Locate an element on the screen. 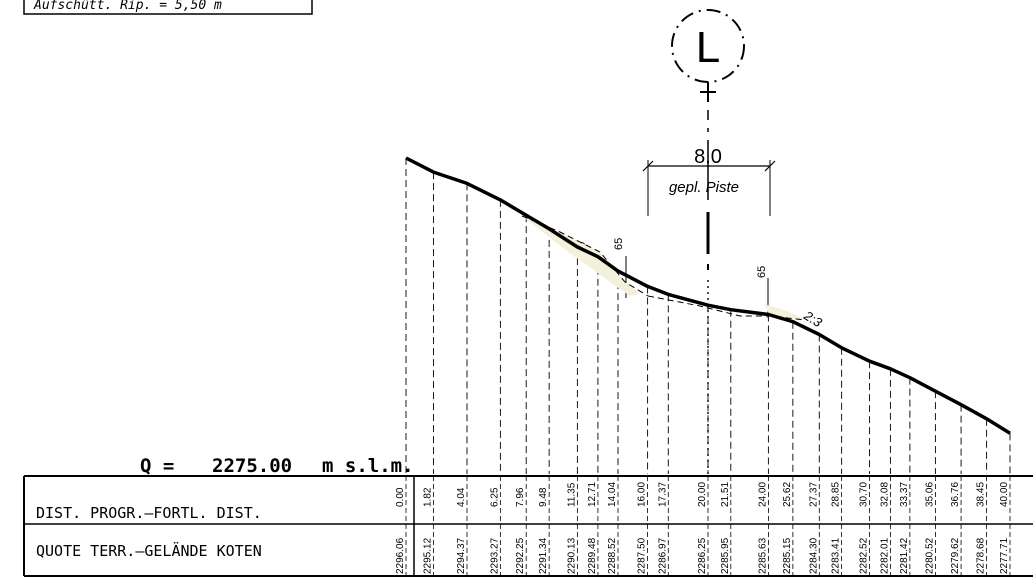 This screenshot has height=586, width=1033. elevation-label: 2280.52 is located at coordinates (929, 555).